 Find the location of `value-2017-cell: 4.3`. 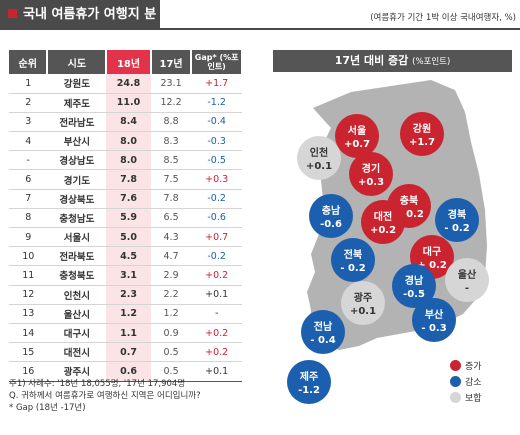

value-2017-cell: 4.3 is located at coordinates (171, 237).